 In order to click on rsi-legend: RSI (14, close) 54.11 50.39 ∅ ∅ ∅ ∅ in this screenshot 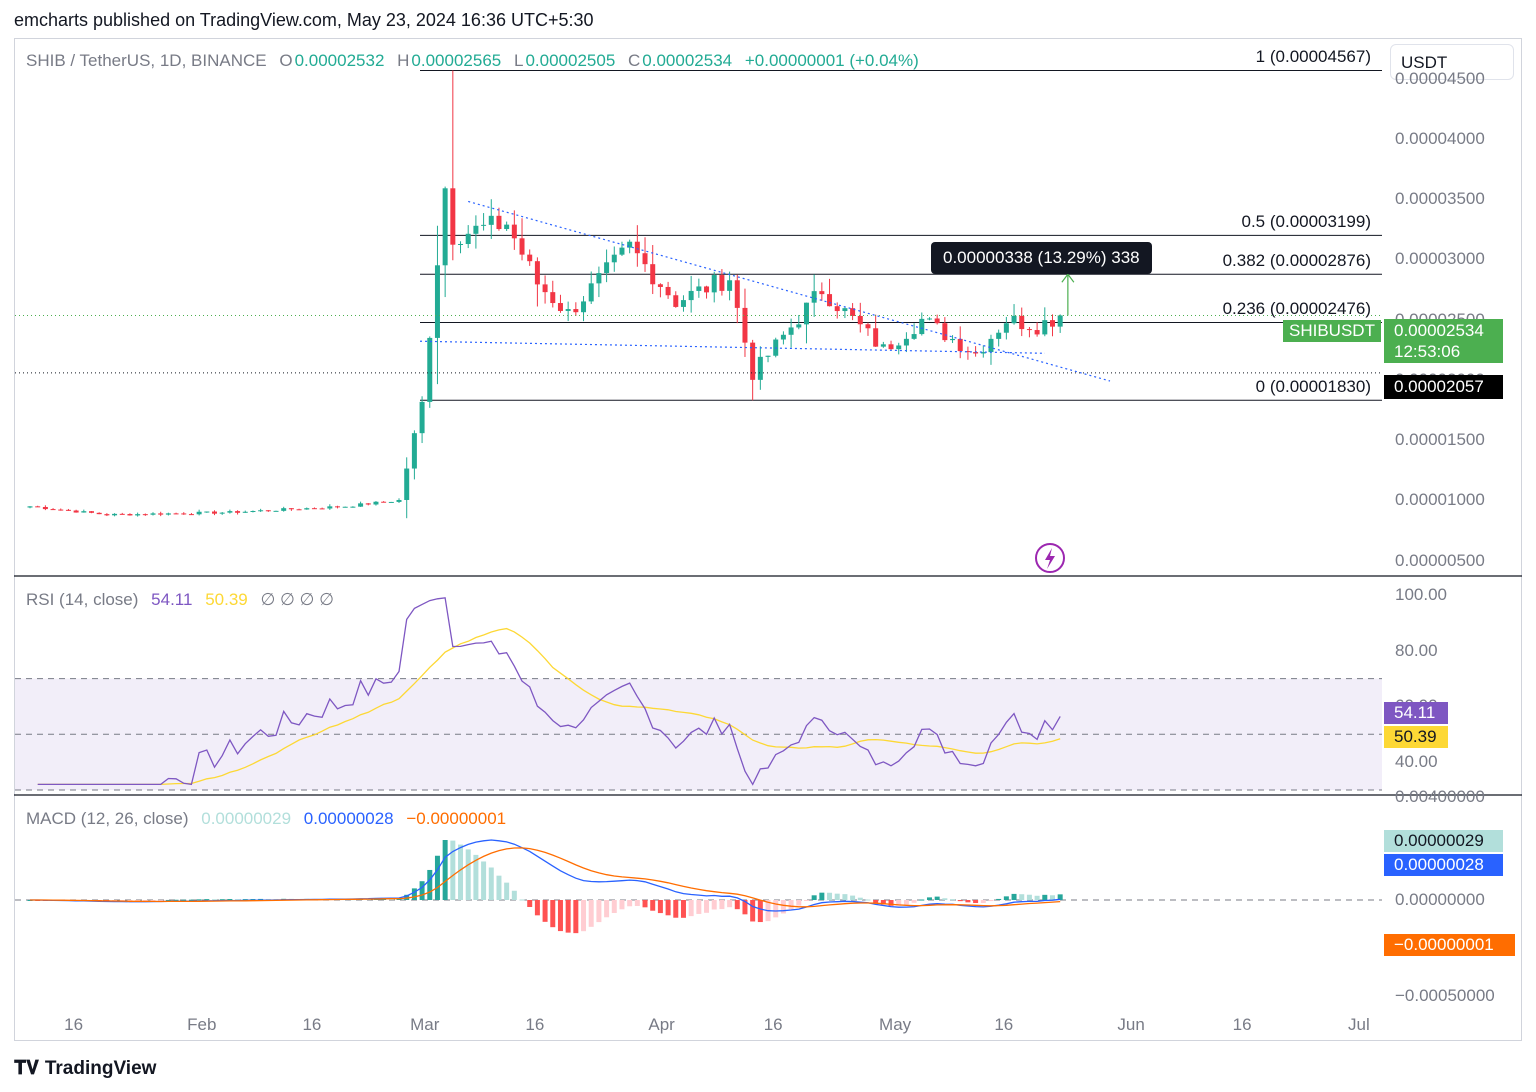, I will do `click(181, 600)`.